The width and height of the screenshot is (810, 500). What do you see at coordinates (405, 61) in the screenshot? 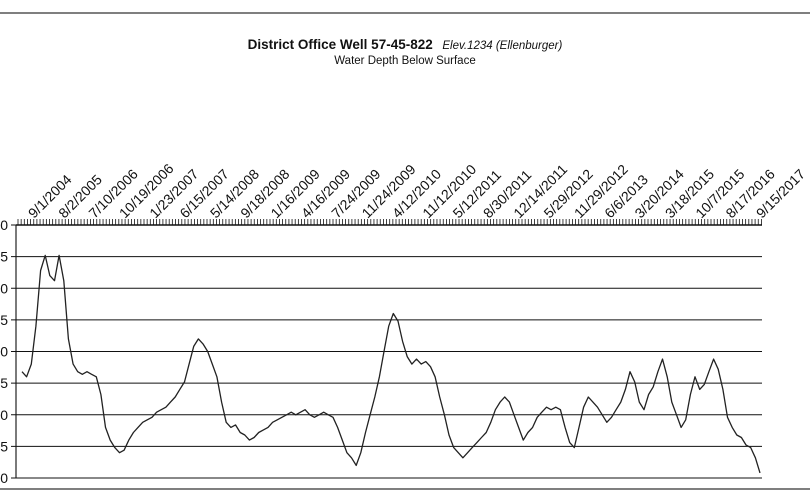
I see `chart-subtitle: Water Depth Below Surface` at bounding box center [405, 61].